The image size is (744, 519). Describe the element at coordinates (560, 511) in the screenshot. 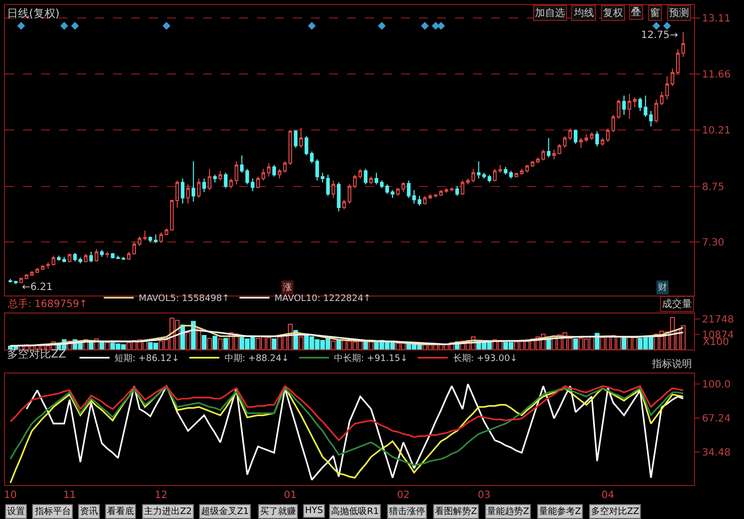

I see `text: 量能参考Z` at that location.